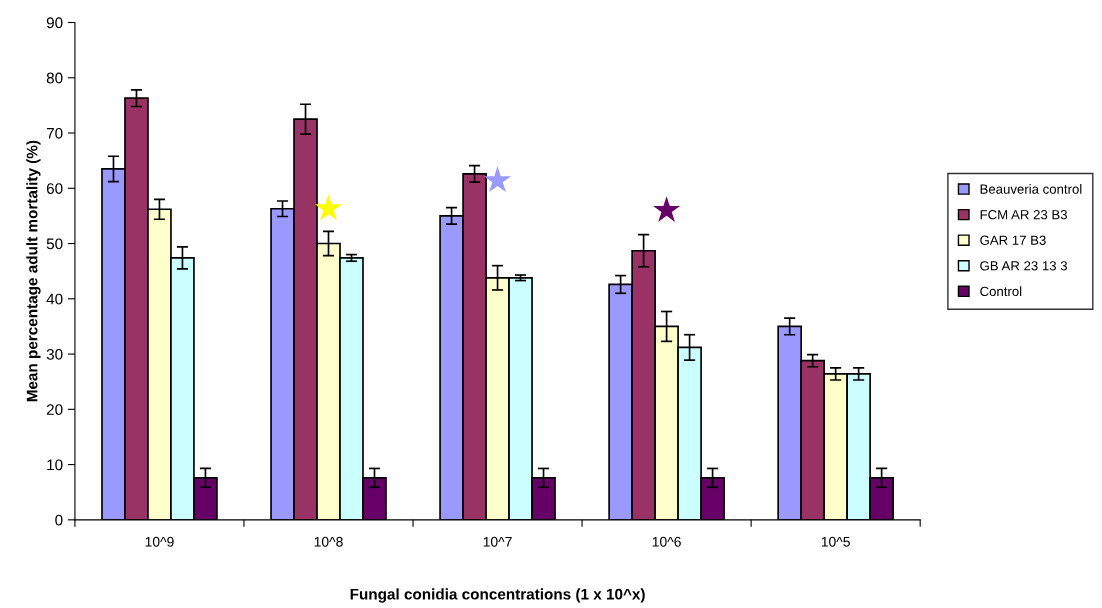 This screenshot has width=1102, height=608. Describe the element at coordinates (54, 133) in the screenshot. I see `y-tick-label: 70` at that location.